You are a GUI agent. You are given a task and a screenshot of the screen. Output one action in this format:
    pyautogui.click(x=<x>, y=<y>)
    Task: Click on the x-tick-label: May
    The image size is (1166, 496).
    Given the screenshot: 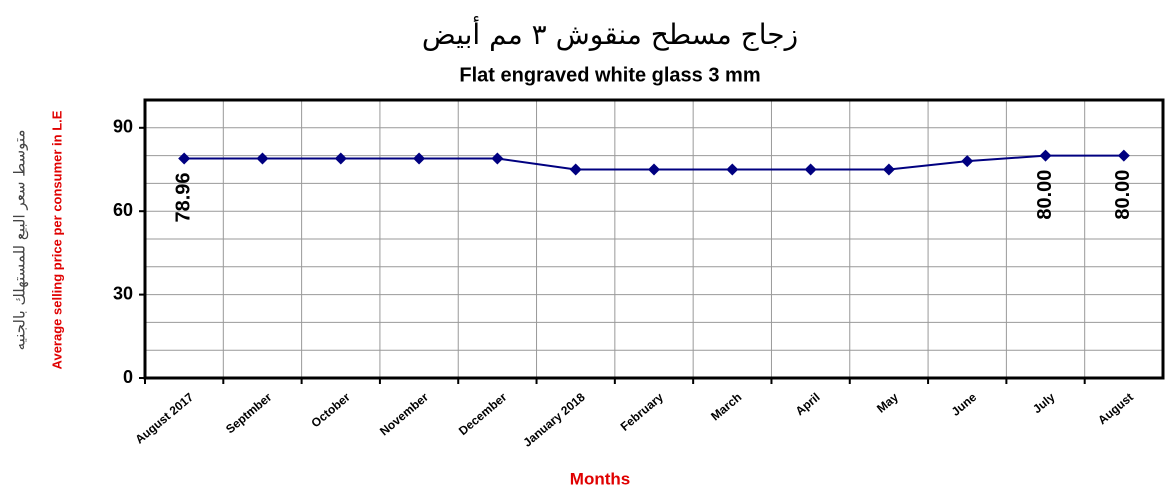 What is the action you would take?
    pyautogui.click(x=887, y=403)
    